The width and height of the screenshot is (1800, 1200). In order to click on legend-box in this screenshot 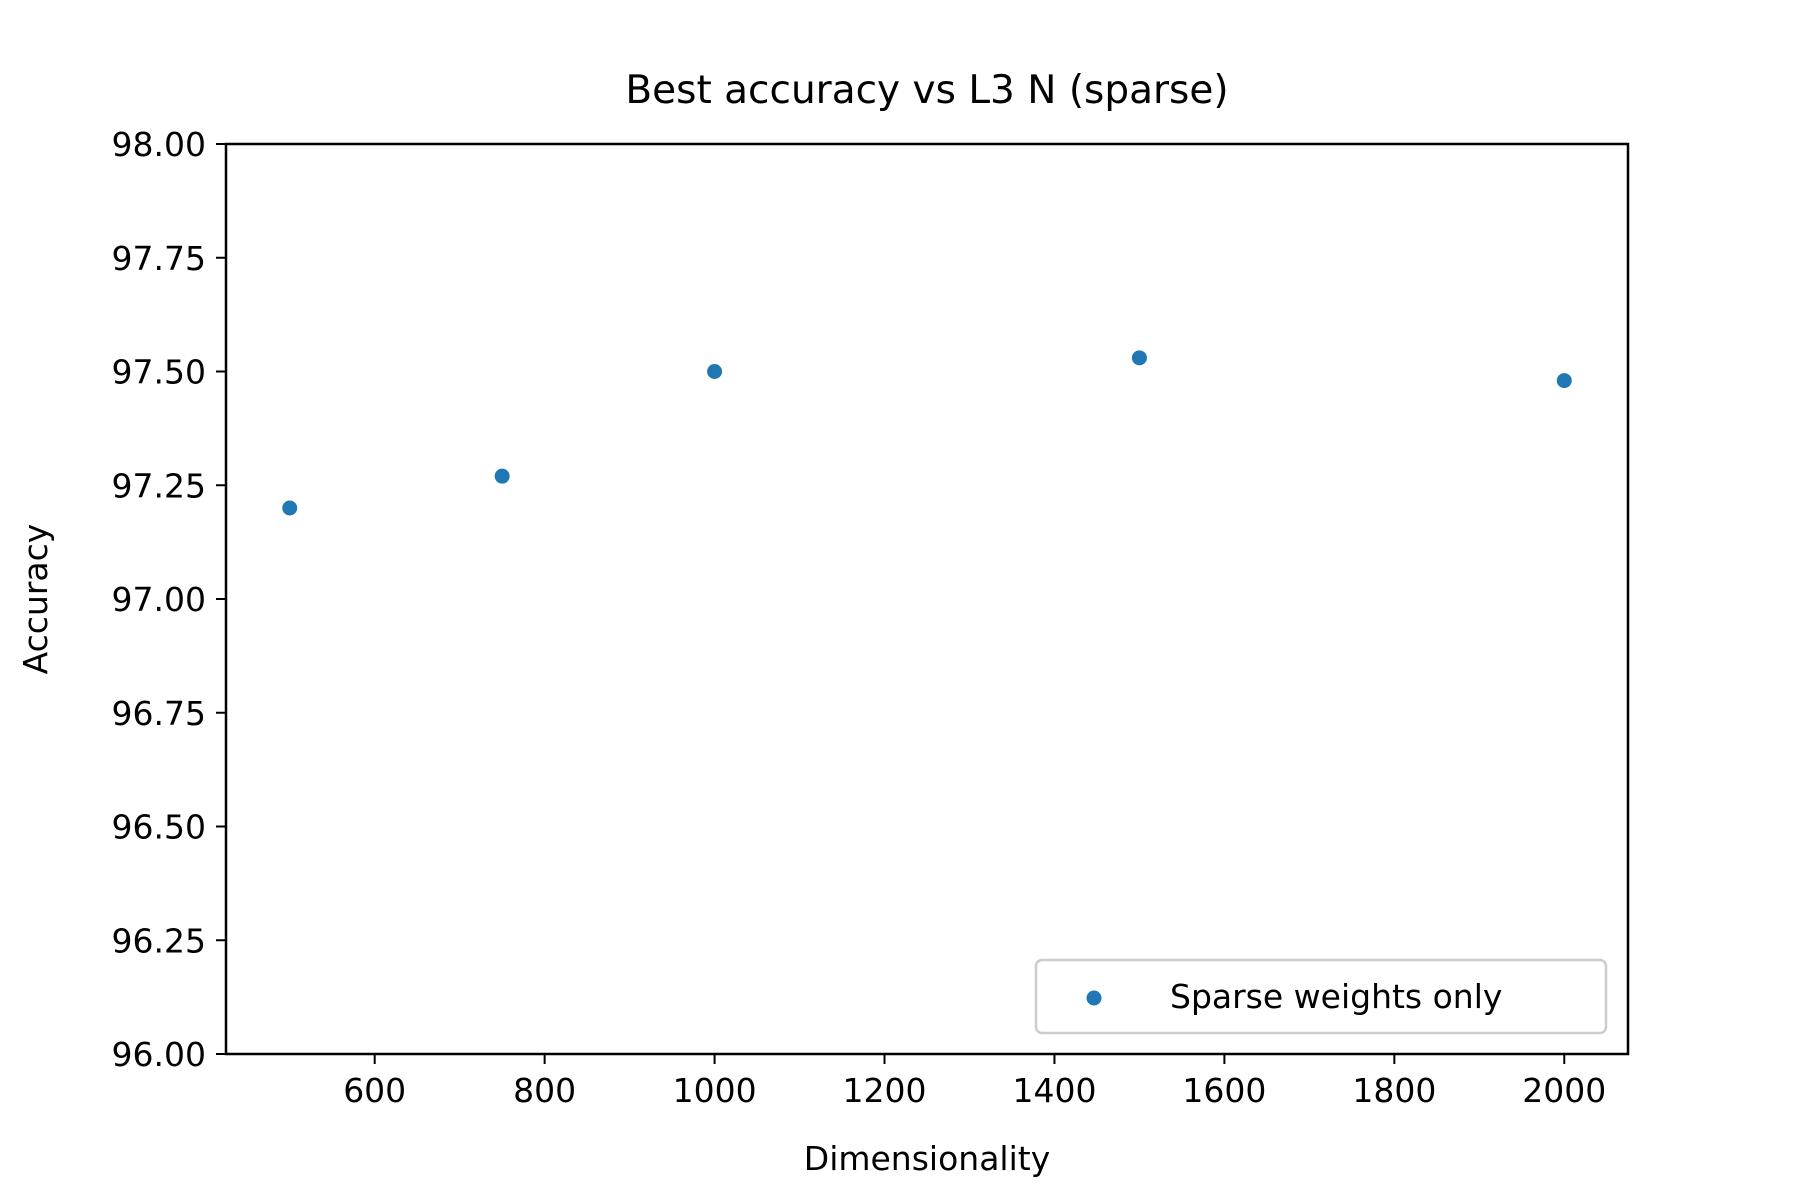, I will do `click(1321, 996)`.